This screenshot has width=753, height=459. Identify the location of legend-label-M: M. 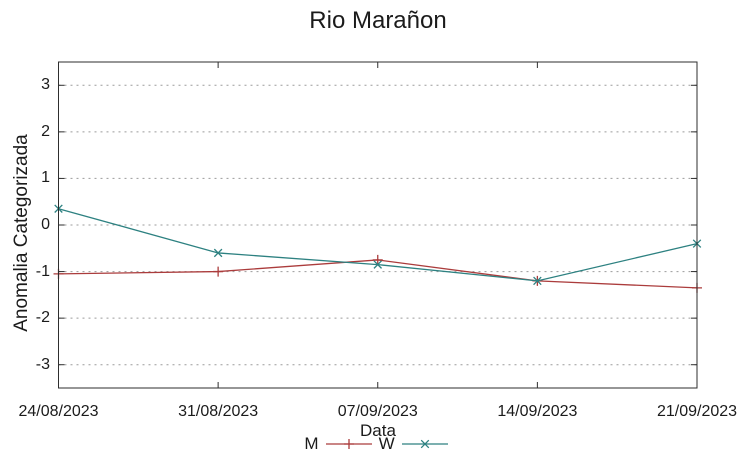
(311, 443).